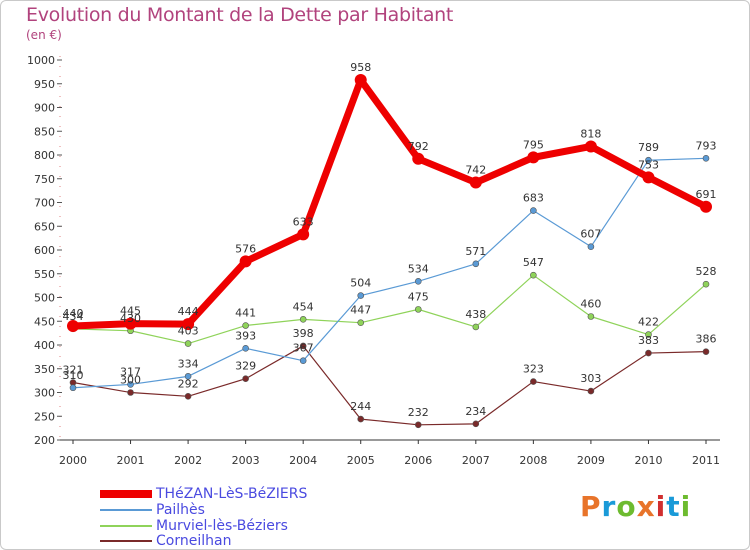 The width and height of the screenshot is (750, 550). What do you see at coordinates (590, 378) in the screenshot?
I see `data-label: 303` at bounding box center [590, 378].